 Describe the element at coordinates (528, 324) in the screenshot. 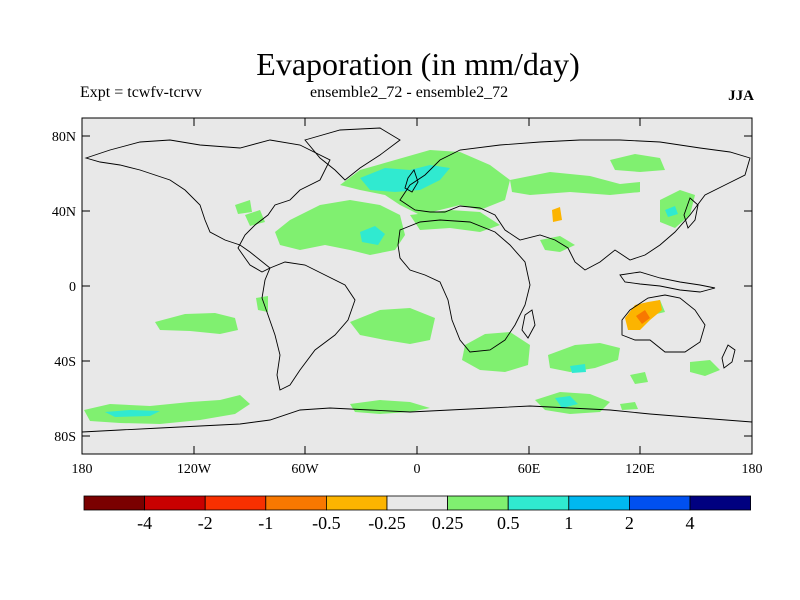

I see `madagascar-coast` at that location.